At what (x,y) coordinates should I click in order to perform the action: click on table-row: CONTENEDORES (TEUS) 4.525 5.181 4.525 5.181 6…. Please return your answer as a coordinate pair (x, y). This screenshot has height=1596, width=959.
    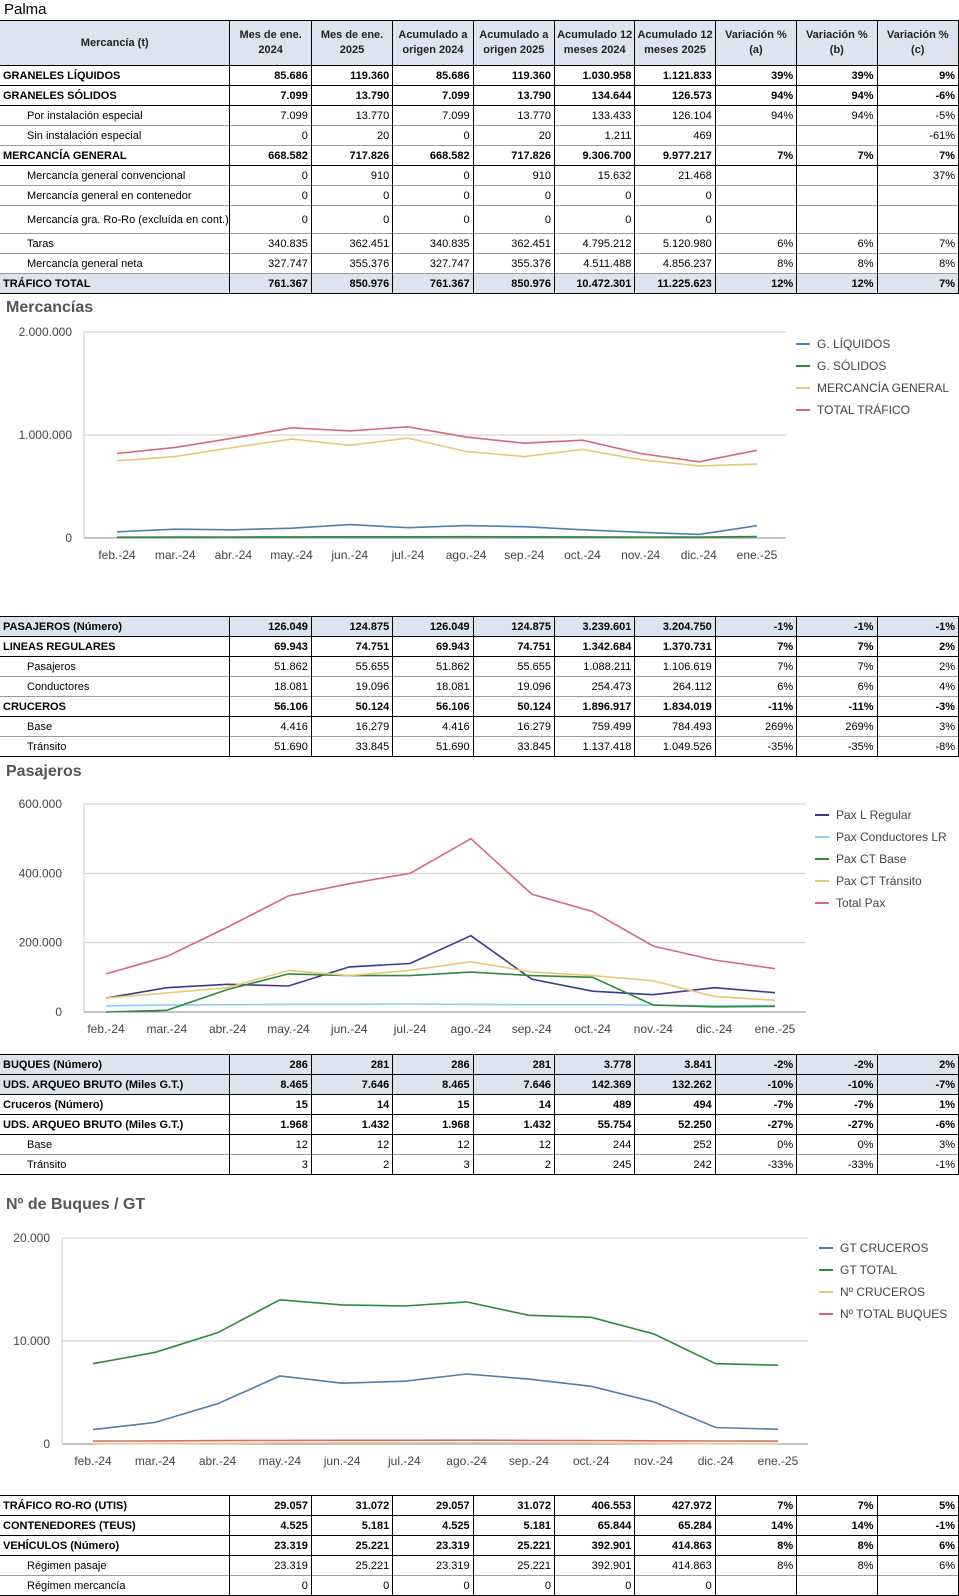
    Looking at the image, I should click on (479, 1525).